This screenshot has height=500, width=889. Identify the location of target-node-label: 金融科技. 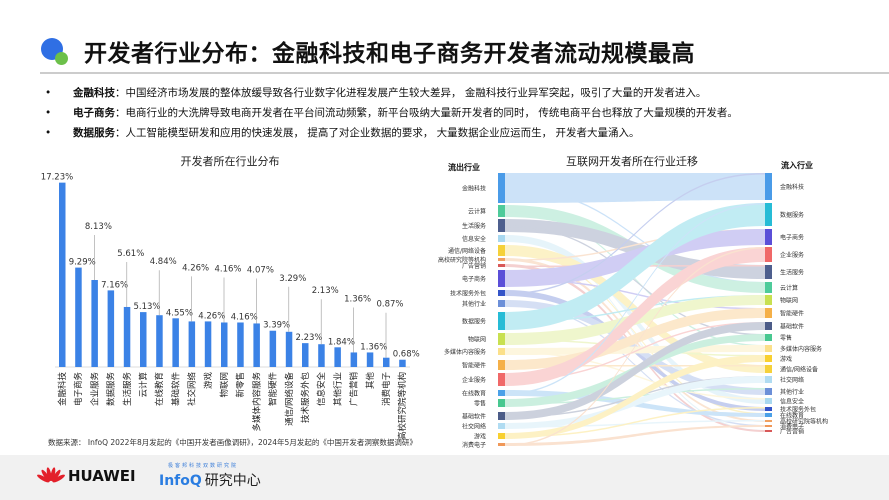
(792, 187).